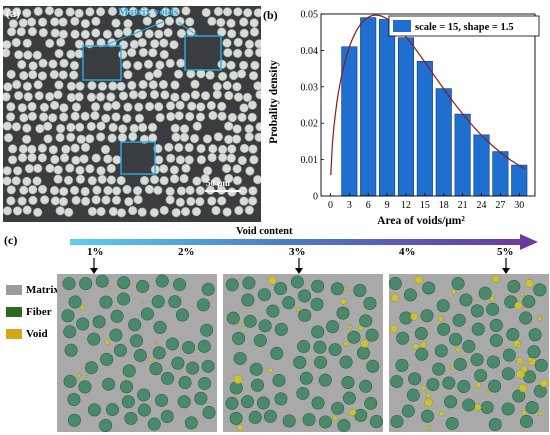  What do you see at coordinates (482, 205) in the screenshot?
I see `x-tick-label: 24` at bounding box center [482, 205].